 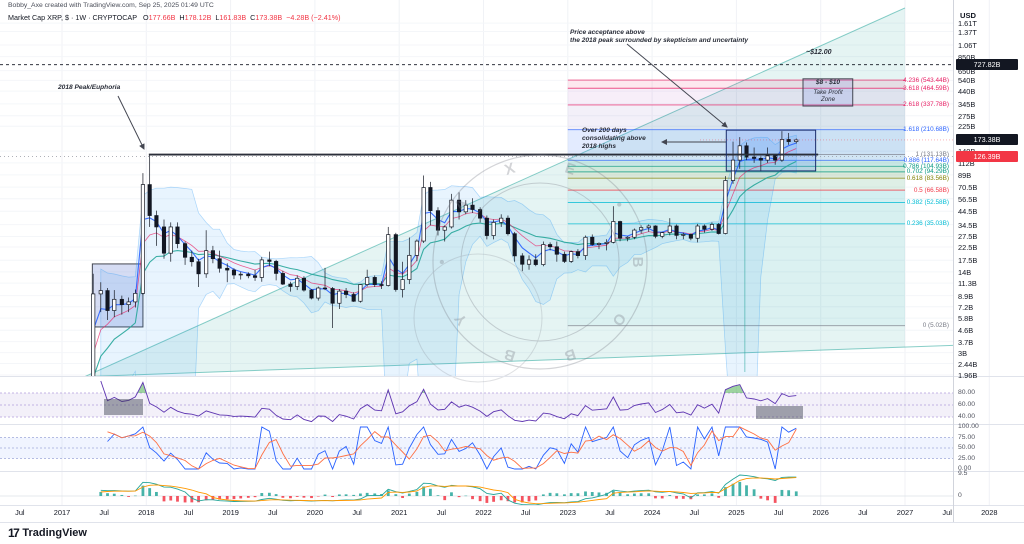 What do you see at coordinates (987, 65) in the screenshot?
I see `price-badge: 727.82B` at bounding box center [987, 65].